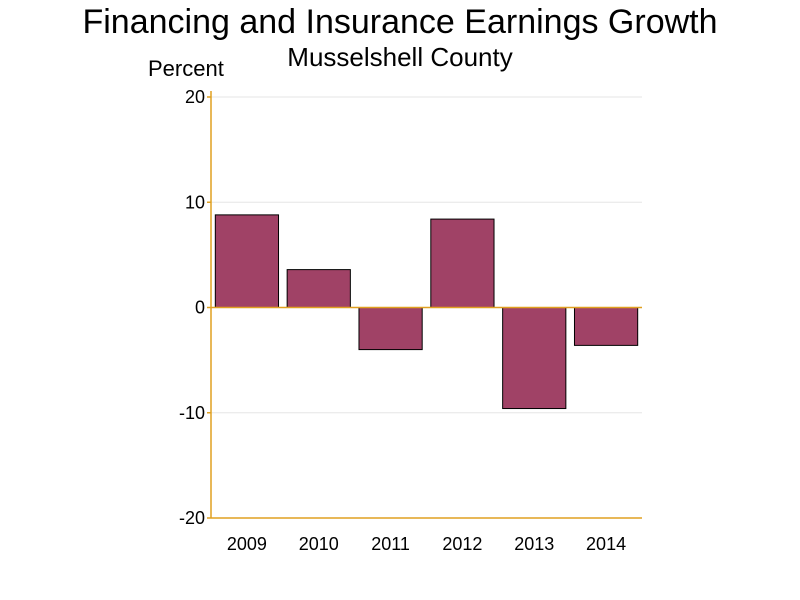  I want to click on y-axis-label: Percent, so click(186, 68).